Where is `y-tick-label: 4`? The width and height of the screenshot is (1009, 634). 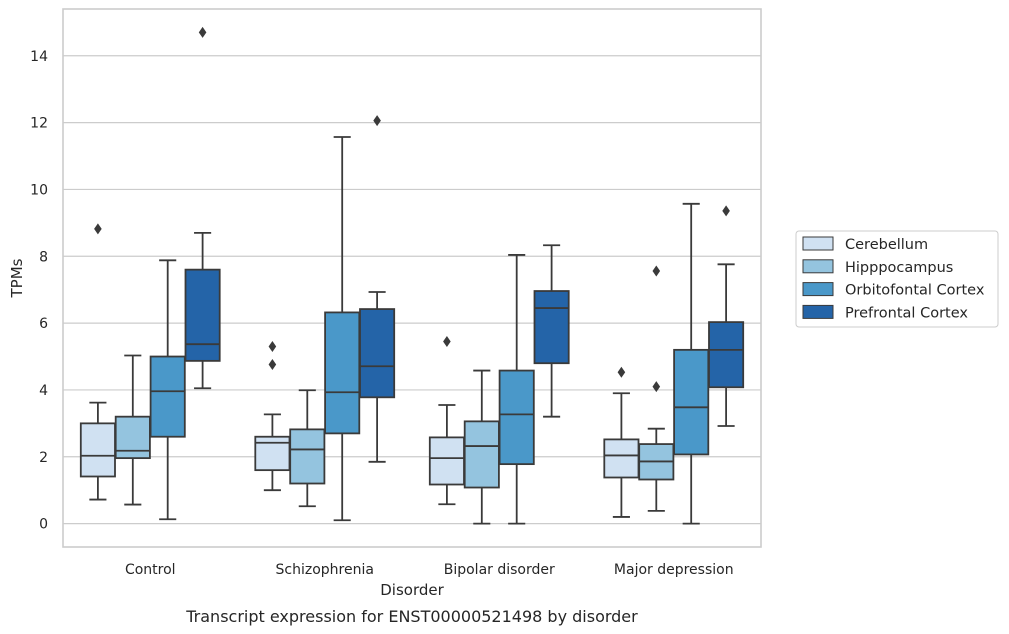
y-tick-label: 4 is located at coordinates (43, 391).